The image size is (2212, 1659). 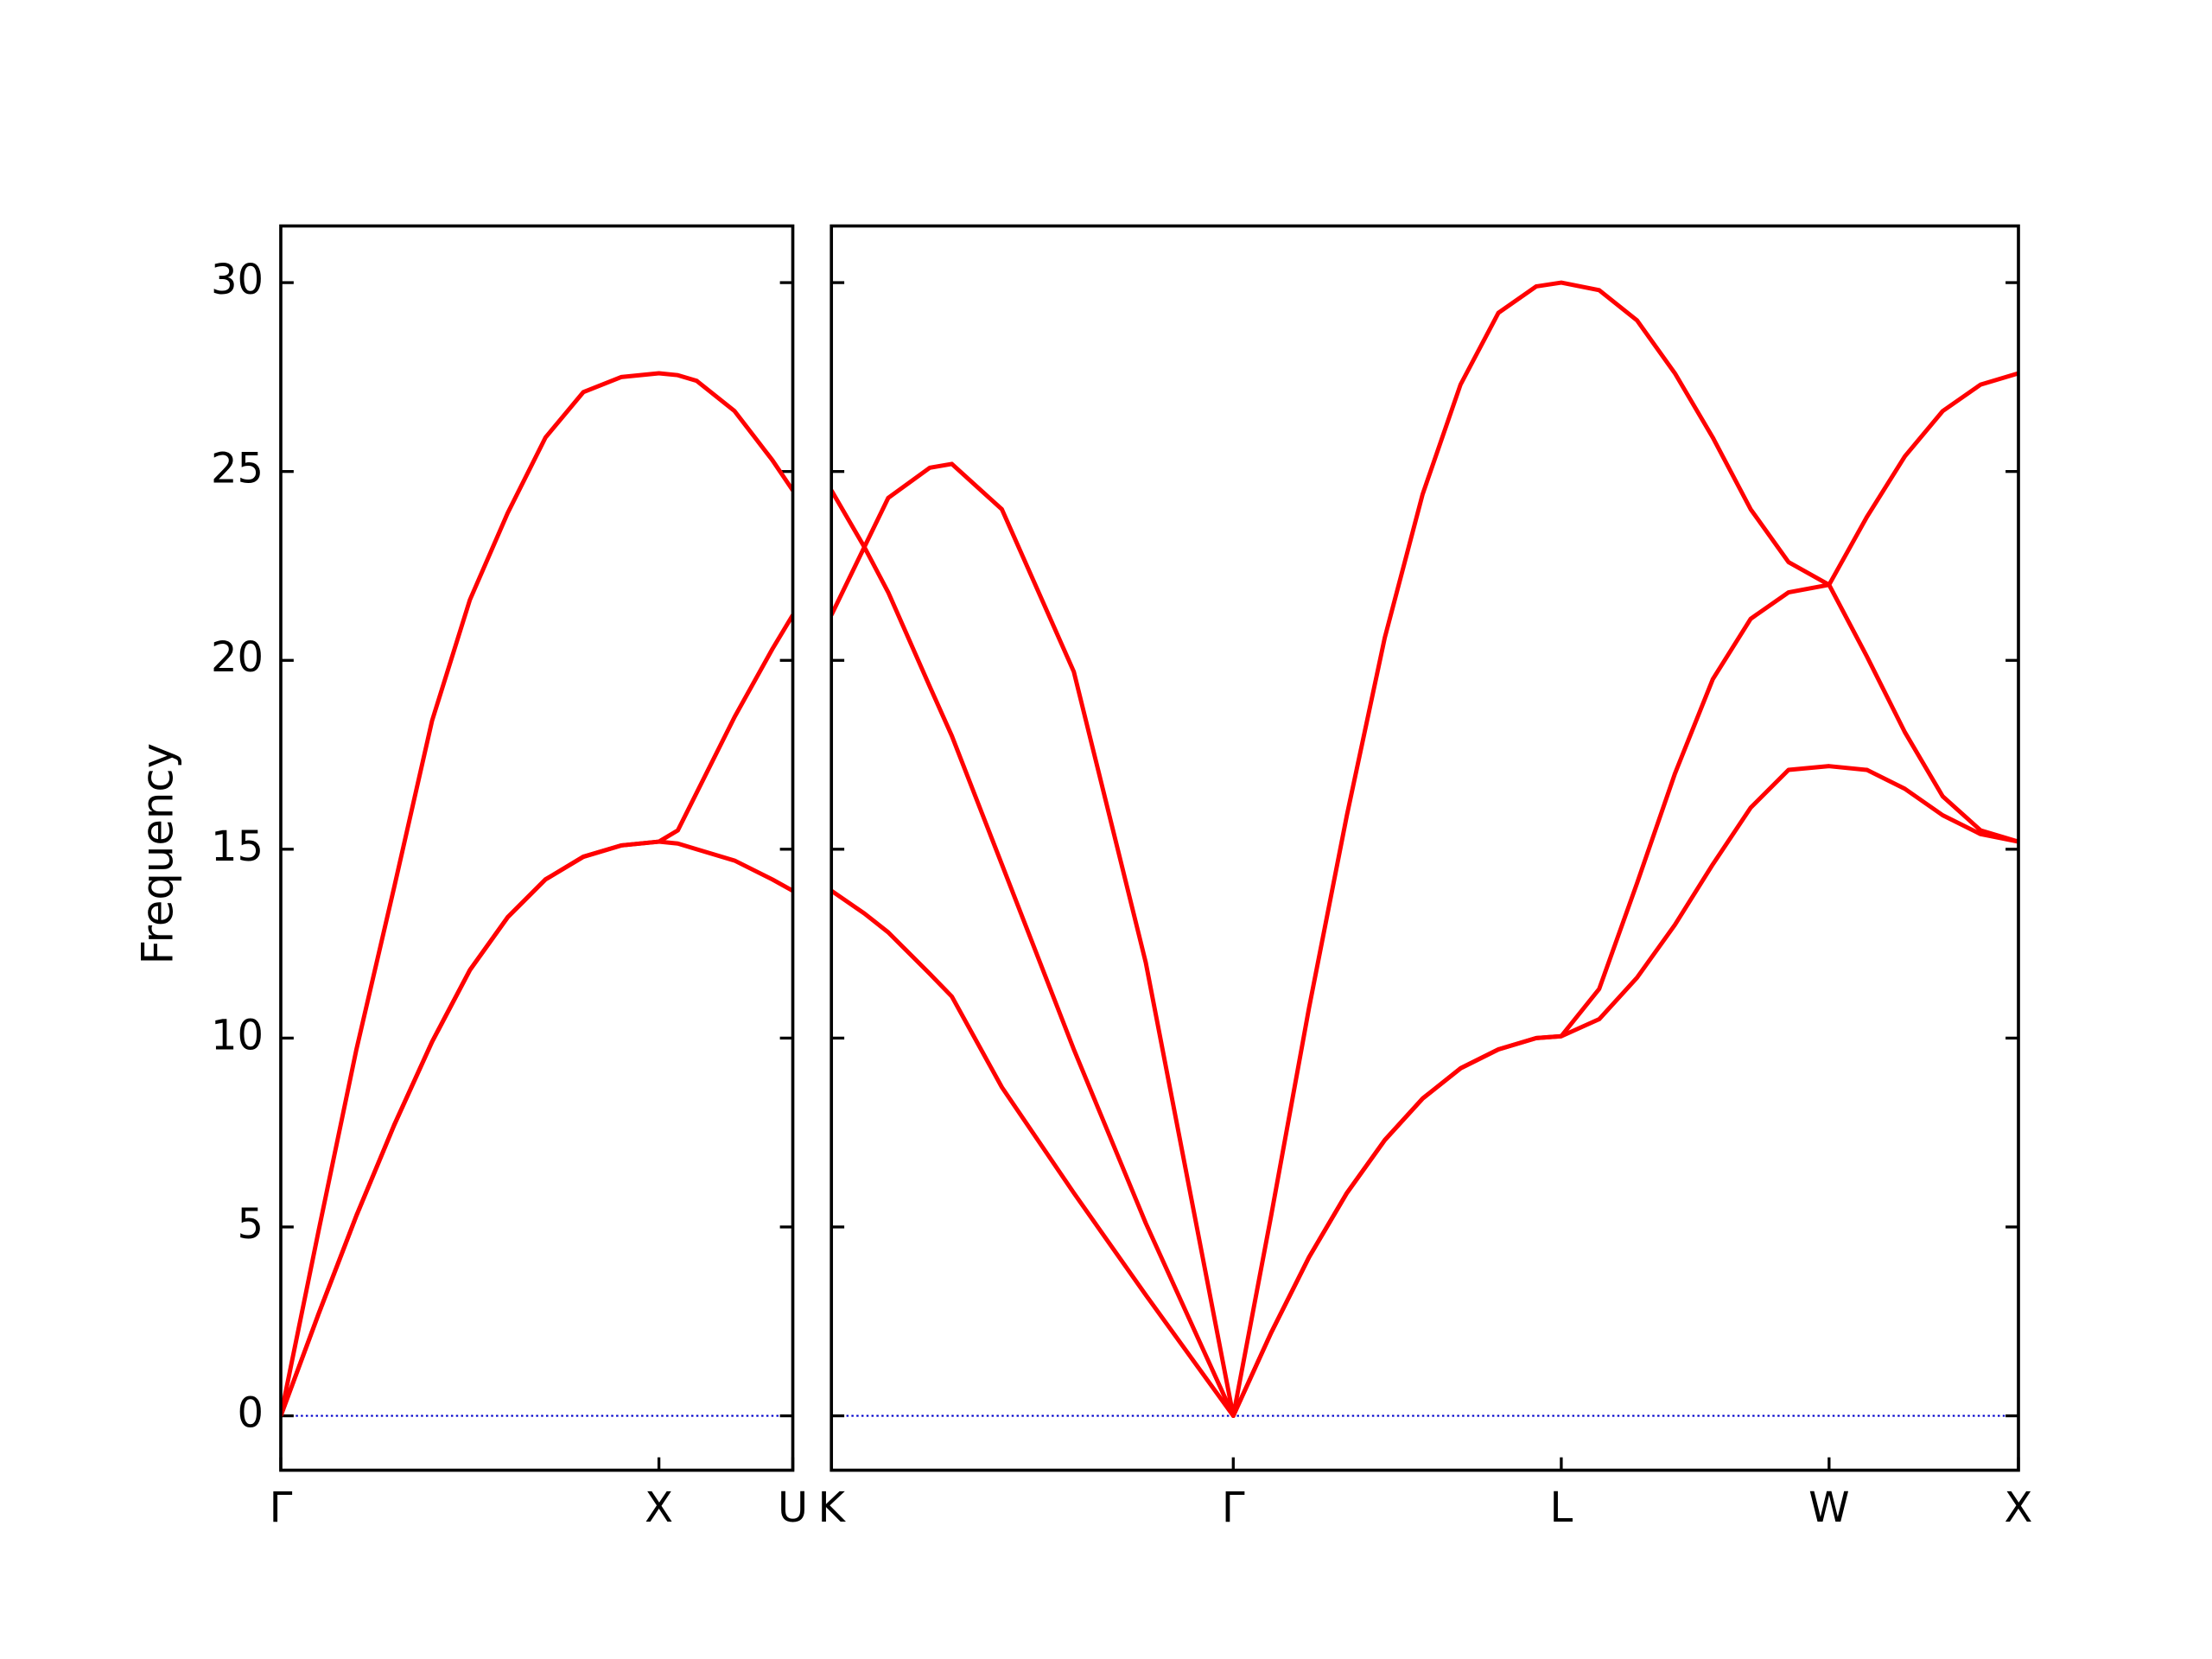 What do you see at coordinates (237, 280) in the screenshot?
I see `y-tick-label: 30` at bounding box center [237, 280].